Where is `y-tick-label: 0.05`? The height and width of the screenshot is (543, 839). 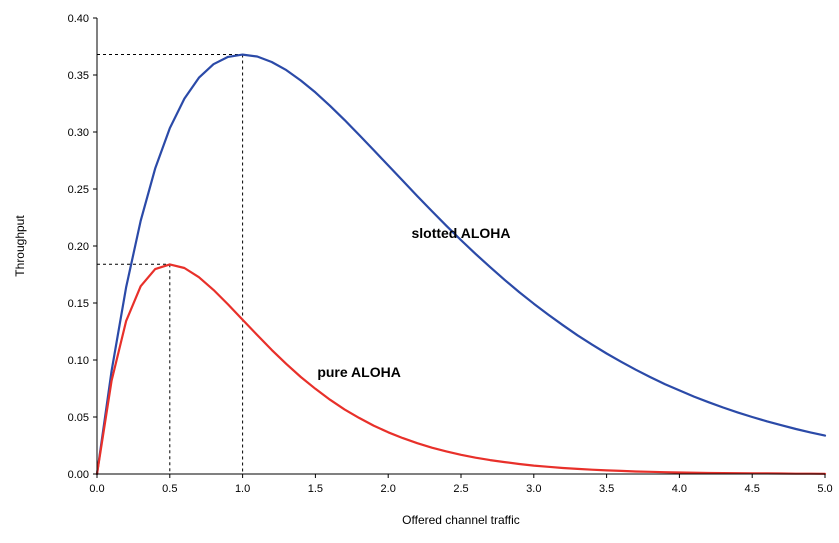
y-tick-label: 0.05 is located at coordinates (78, 418).